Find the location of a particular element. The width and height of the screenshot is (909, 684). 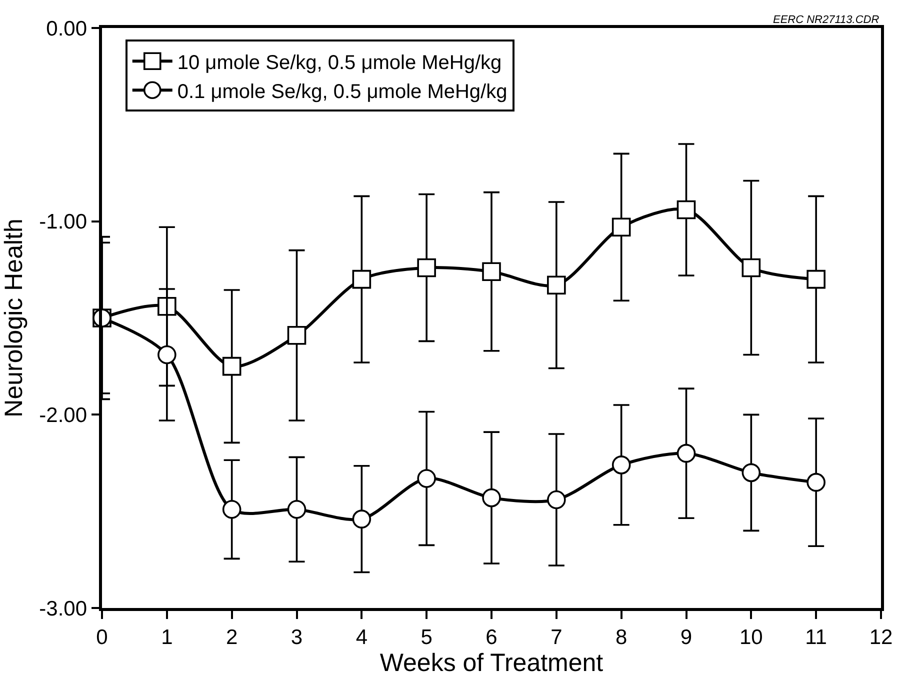

legend-label: 10 μmole Se/kg, 0.5 μmole MeHg/kg is located at coordinates (339, 63).